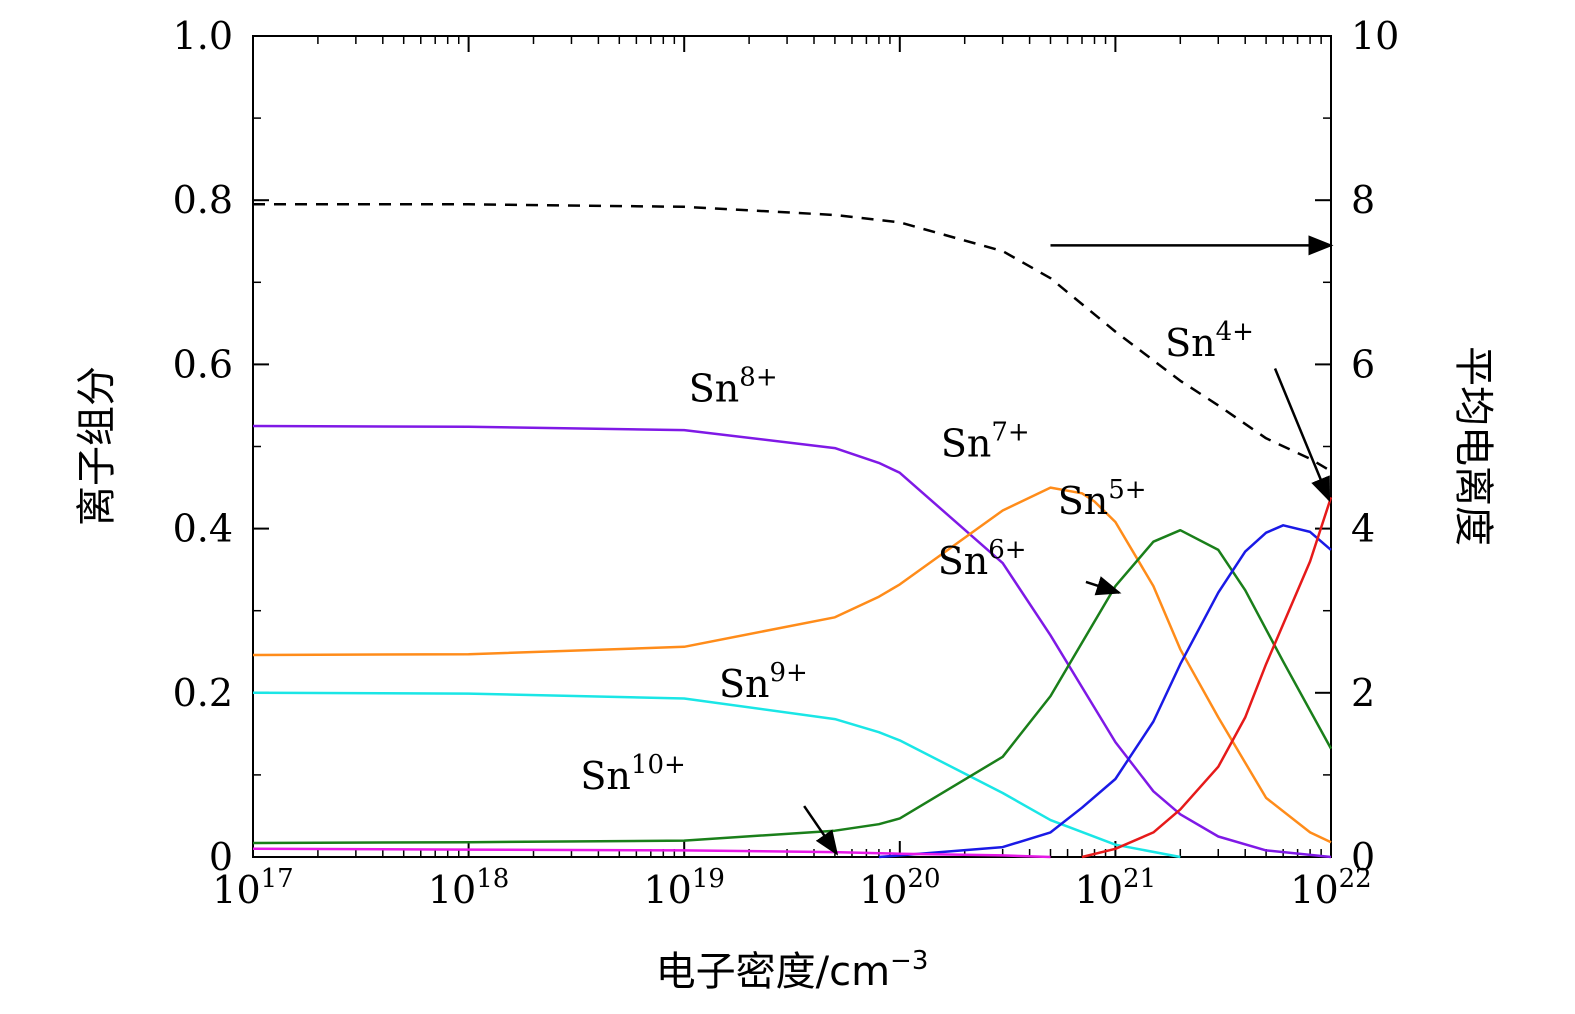 Image resolution: width=1575 pixels, height=1014 pixels. Describe the element at coordinates (97, 446) in the screenshot. I see `y-left-axis-title: 离子组分` at that location.